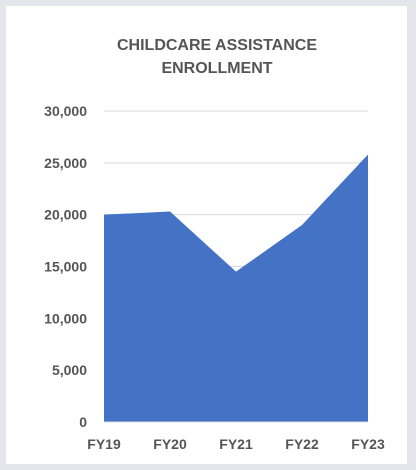  I want to click on y-tick-label: 0, so click(83, 422).